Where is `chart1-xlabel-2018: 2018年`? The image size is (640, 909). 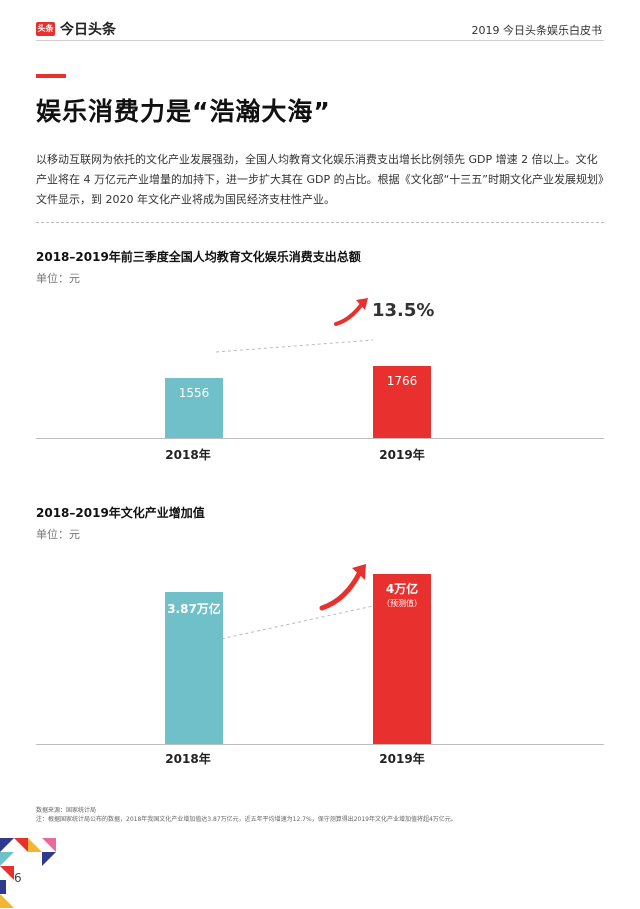 chart1-xlabel-2018: 2018年 is located at coordinates (188, 455).